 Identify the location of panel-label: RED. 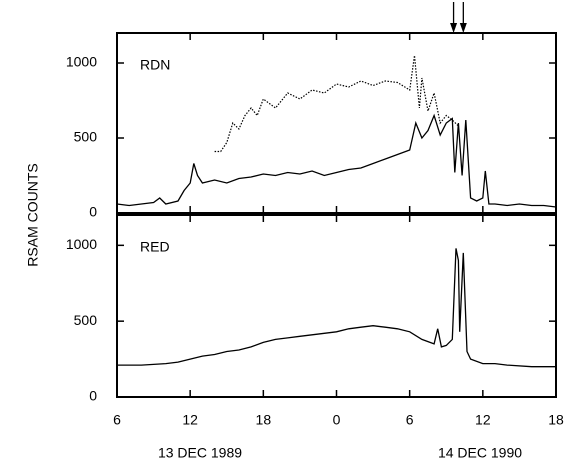
(155, 247).